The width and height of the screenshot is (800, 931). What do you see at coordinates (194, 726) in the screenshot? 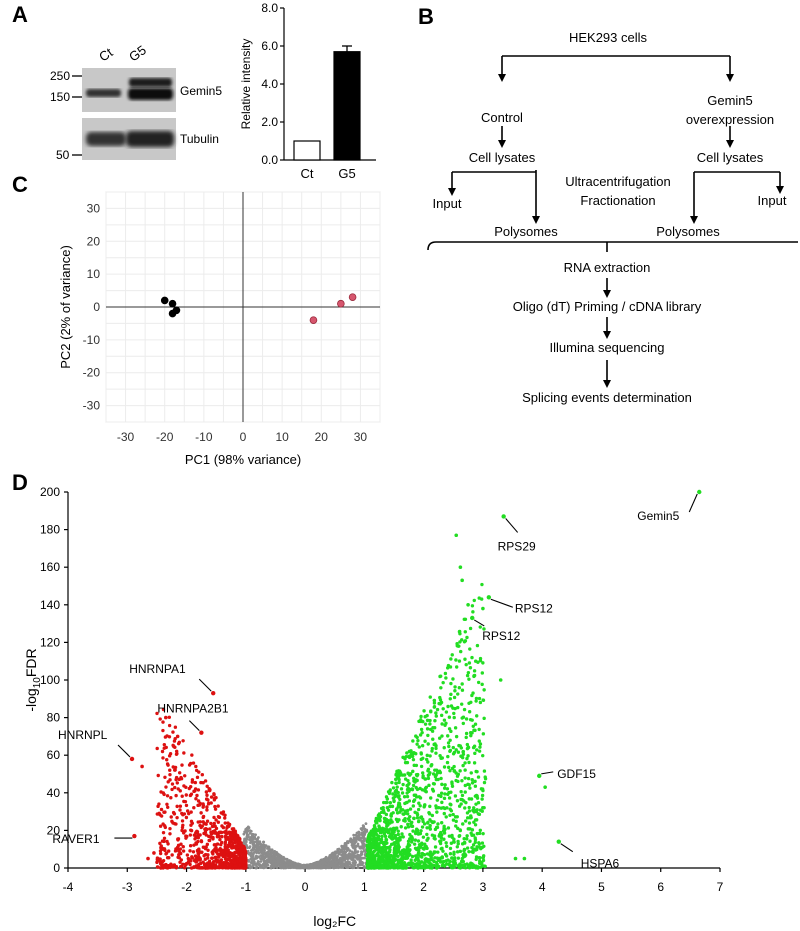
I see `volcano-leader-line` at bounding box center [194, 726].